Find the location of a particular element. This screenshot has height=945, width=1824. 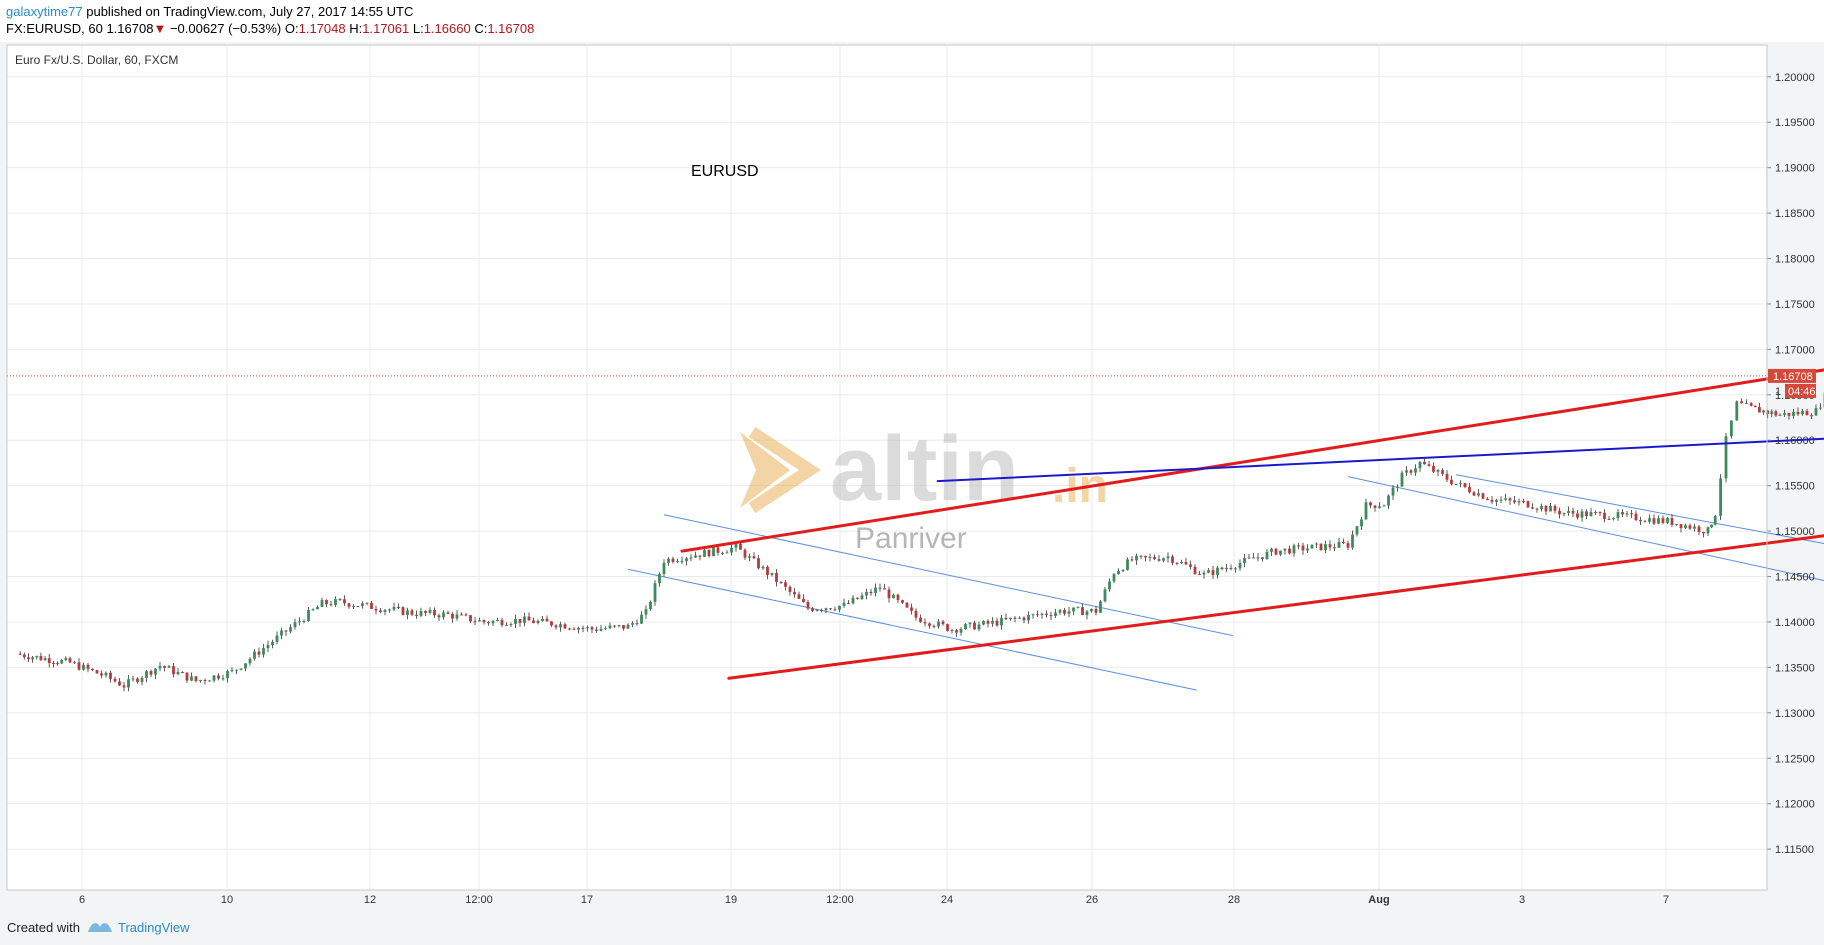

y-tick-label: 1.12500 is located at coordinates (1795, 759).